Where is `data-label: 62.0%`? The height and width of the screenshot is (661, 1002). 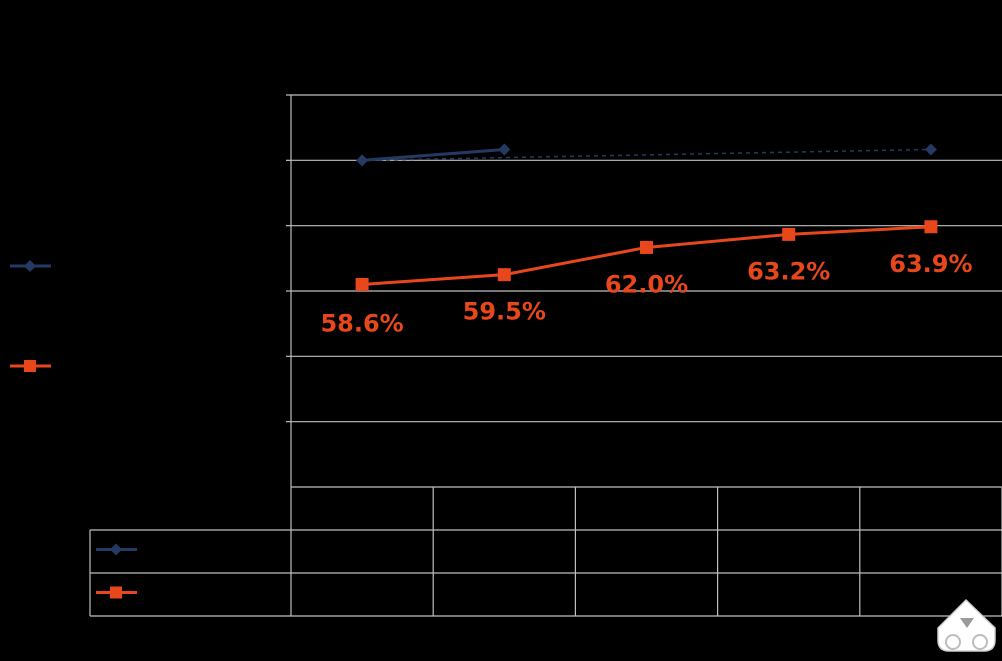
data-label: 62.0% is located at coordinates (646, 284).